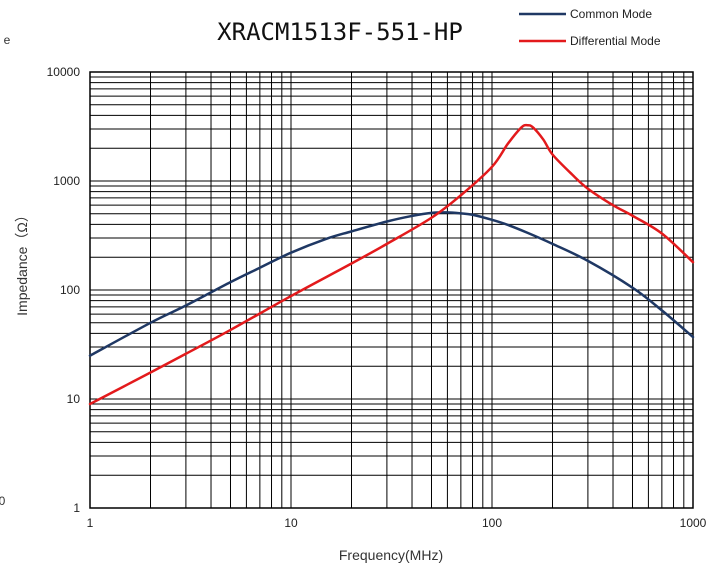 The height and width of the screenshot is (576, 726). Describe the element at coordinates (3, 501) in the screenshot. I see `xtick-fragment: 0` at that location.